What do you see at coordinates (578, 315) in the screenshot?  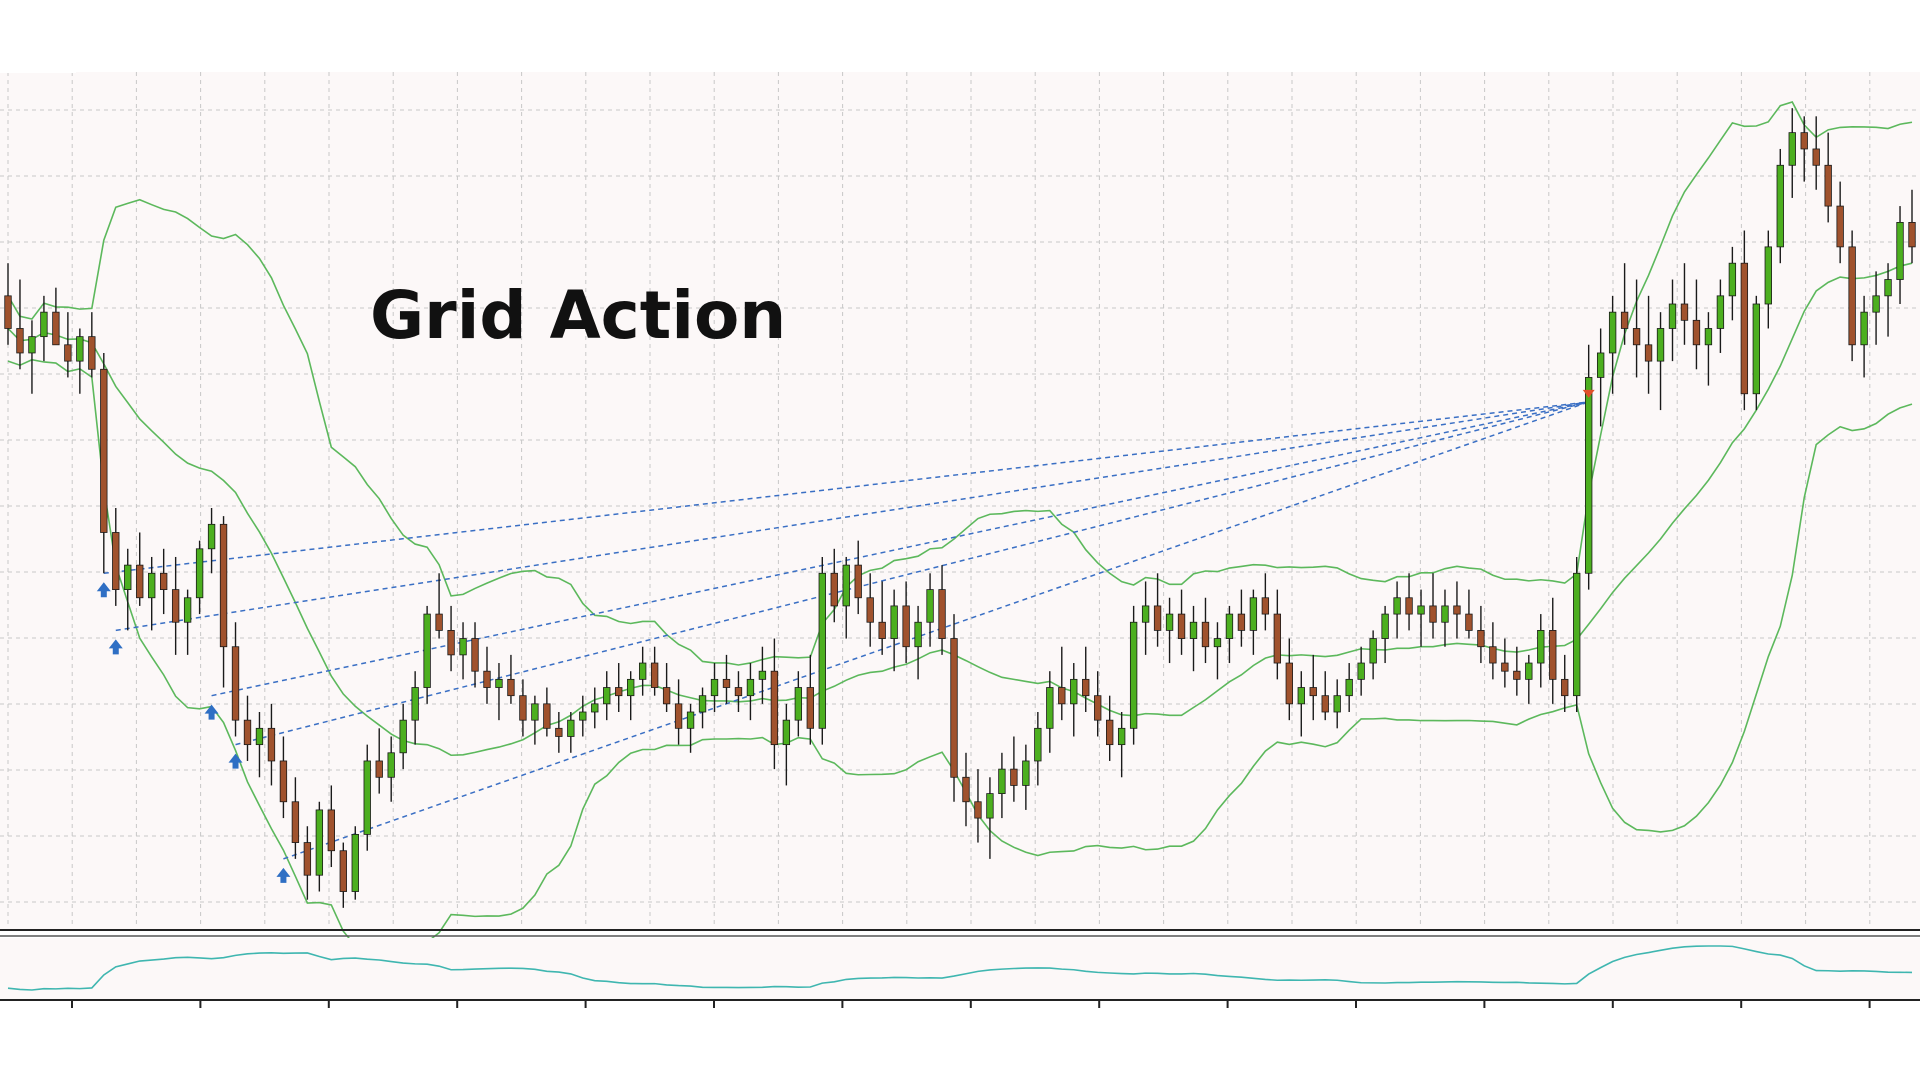 I see `chart-title: Grid Action` at bounding box center [578, 315].